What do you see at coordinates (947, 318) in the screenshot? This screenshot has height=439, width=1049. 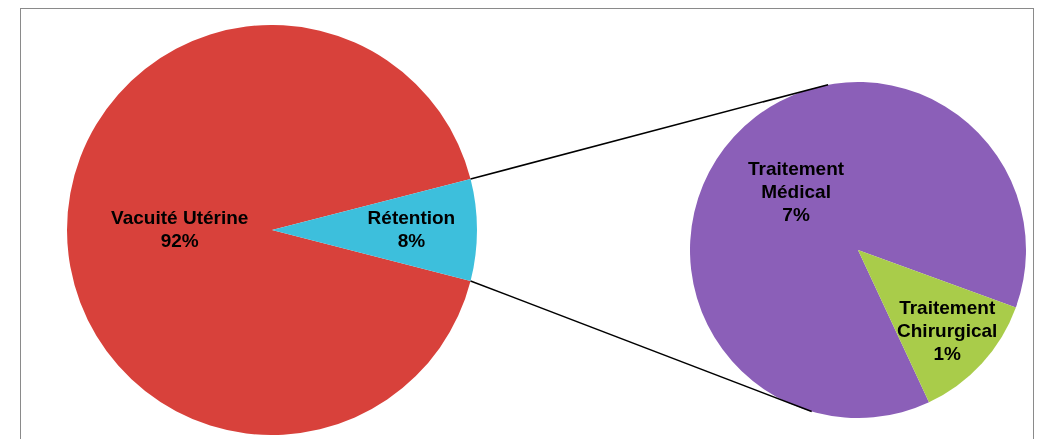 I see `slice-label: Traitement Chirurgical` at bounding box center [947, 318].